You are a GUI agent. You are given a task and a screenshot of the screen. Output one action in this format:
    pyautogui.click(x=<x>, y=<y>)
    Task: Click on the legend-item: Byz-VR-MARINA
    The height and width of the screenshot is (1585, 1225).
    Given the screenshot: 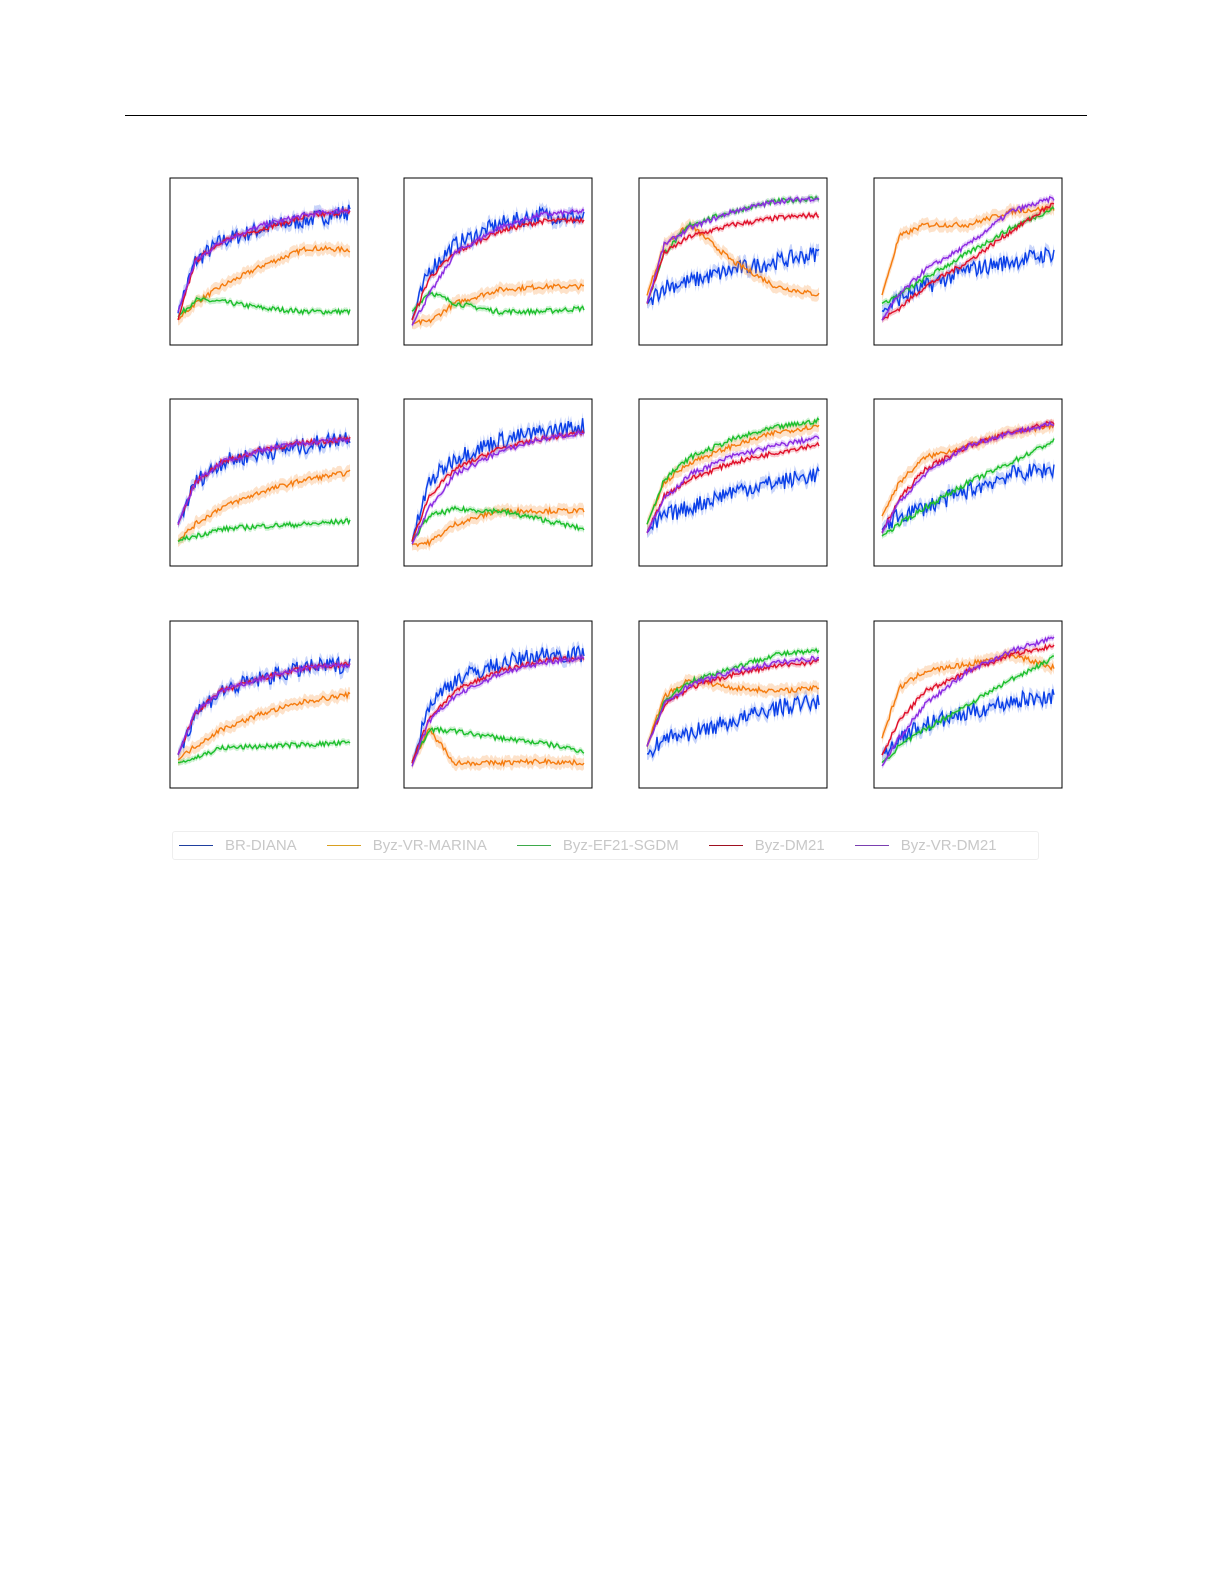 What is the action you would take?
    pyautogui.click(x=406, y=845)
    